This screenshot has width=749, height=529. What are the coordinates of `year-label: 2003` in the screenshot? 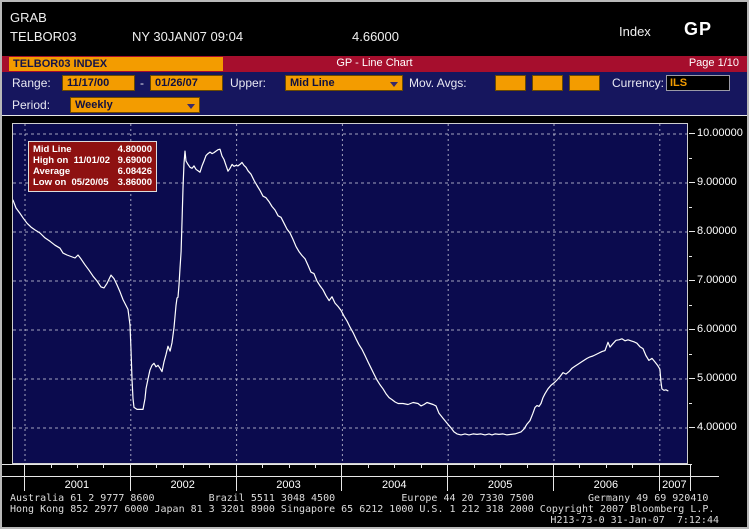 It's located at (288, 485).